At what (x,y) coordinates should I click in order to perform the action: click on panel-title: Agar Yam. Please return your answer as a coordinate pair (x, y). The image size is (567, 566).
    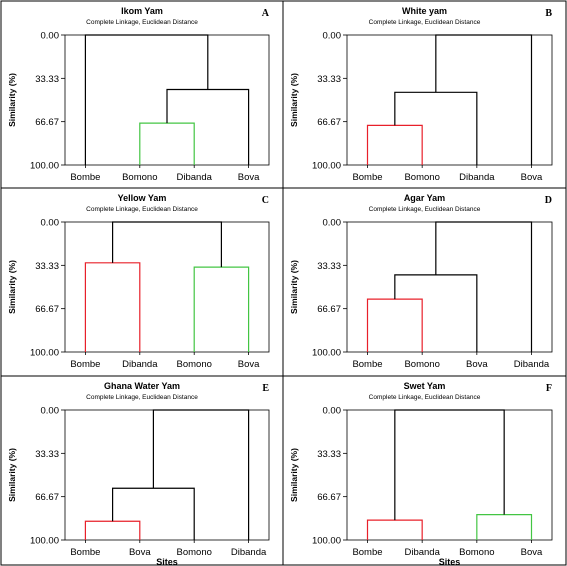
    Looking at the image, I should click on (424, 198).